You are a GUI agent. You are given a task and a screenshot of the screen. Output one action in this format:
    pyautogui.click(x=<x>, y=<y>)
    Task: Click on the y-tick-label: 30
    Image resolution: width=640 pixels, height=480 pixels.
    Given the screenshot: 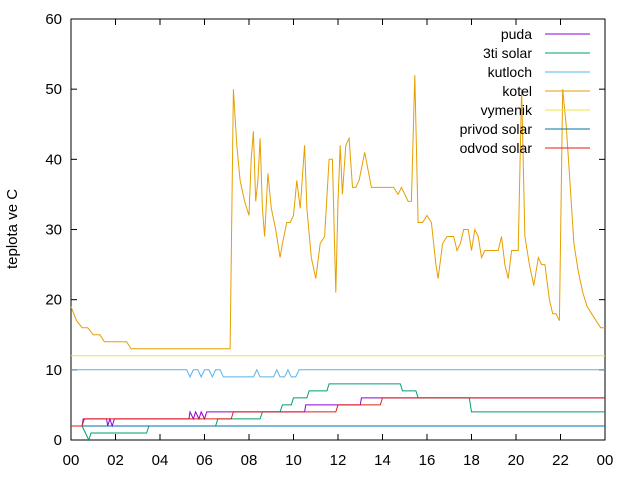 What is the action you would take?
    pyautogui.click(x=53, y=230)
    